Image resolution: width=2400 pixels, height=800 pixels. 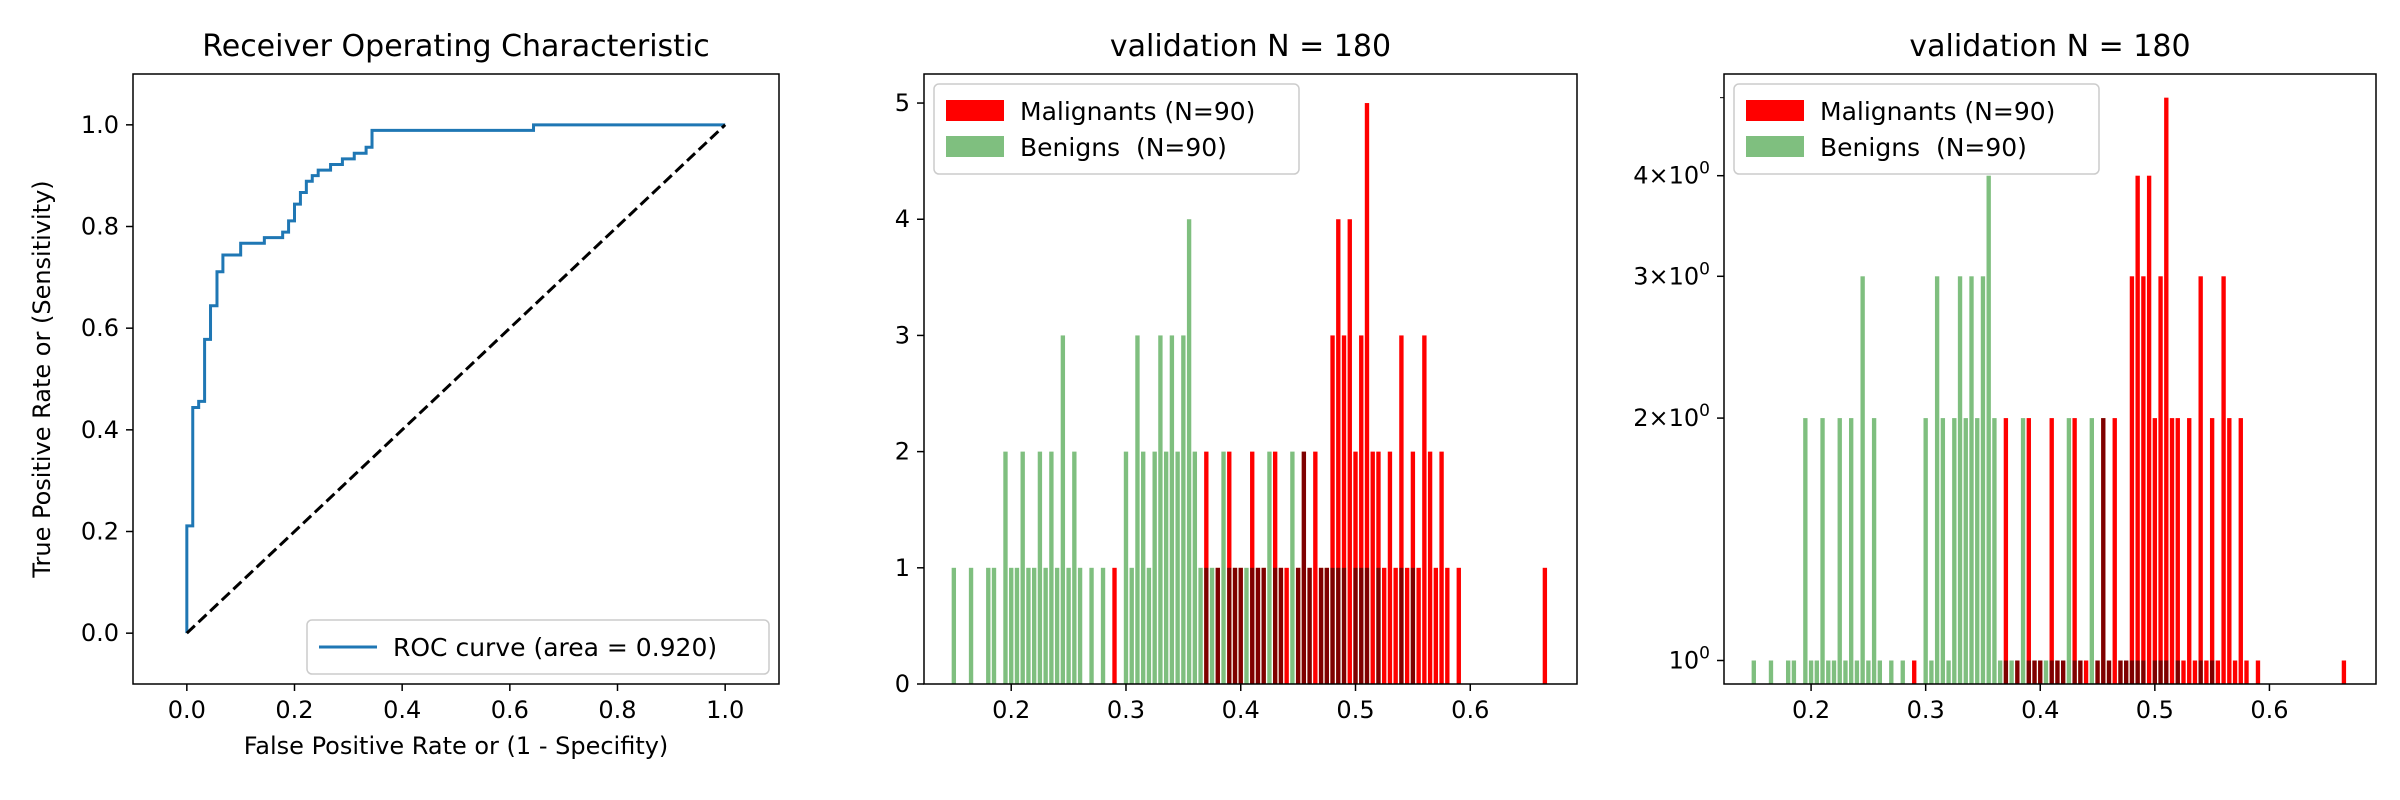 What do you see at coordinates (1666, 276) in the screenshot?
I see `y-tick-label-base: 3×10` at bounding box center [1666, 276].